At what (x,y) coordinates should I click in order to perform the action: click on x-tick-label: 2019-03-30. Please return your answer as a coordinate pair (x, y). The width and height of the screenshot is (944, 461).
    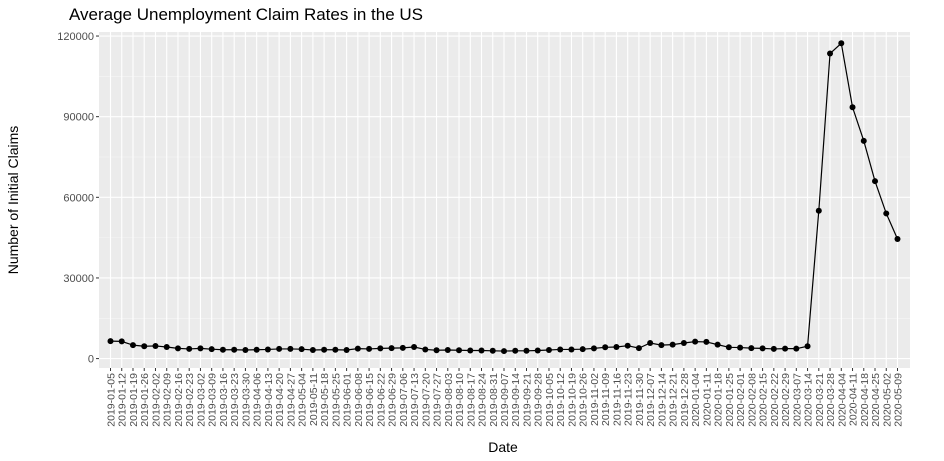
    Looking at the image, I should click on (246, 400).